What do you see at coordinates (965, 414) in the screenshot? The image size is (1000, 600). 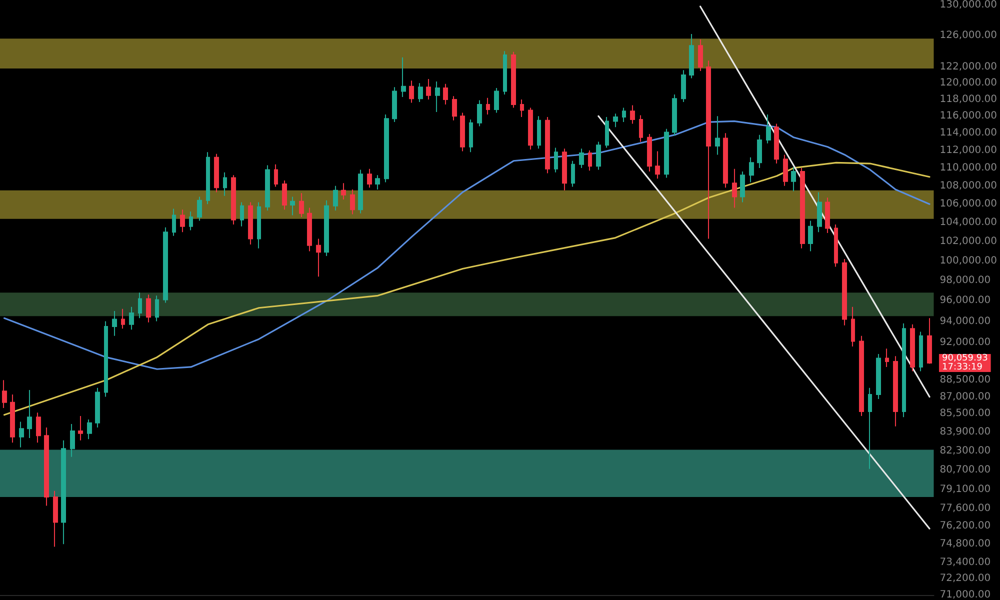 I see `y-tick-label: 85,500.00` at bounding box center [965, 414].